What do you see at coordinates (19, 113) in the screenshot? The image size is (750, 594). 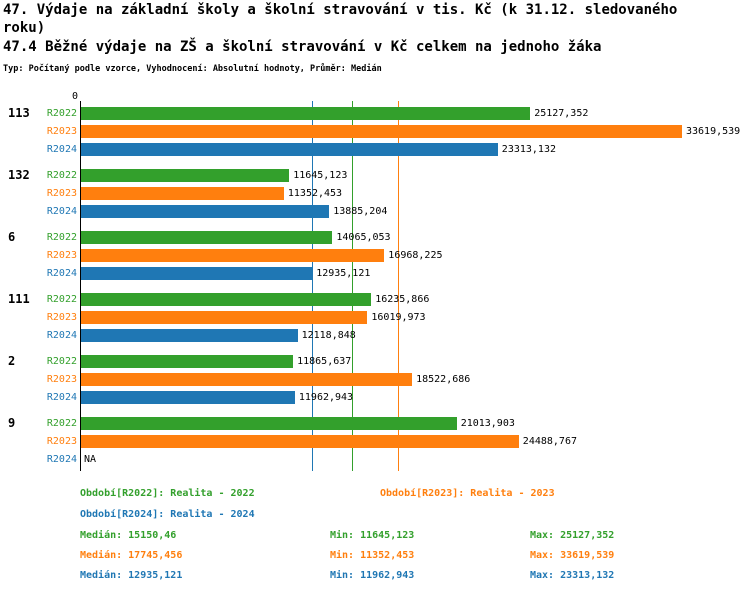 I see `group-label: 113` at bounding box center [19, 113].